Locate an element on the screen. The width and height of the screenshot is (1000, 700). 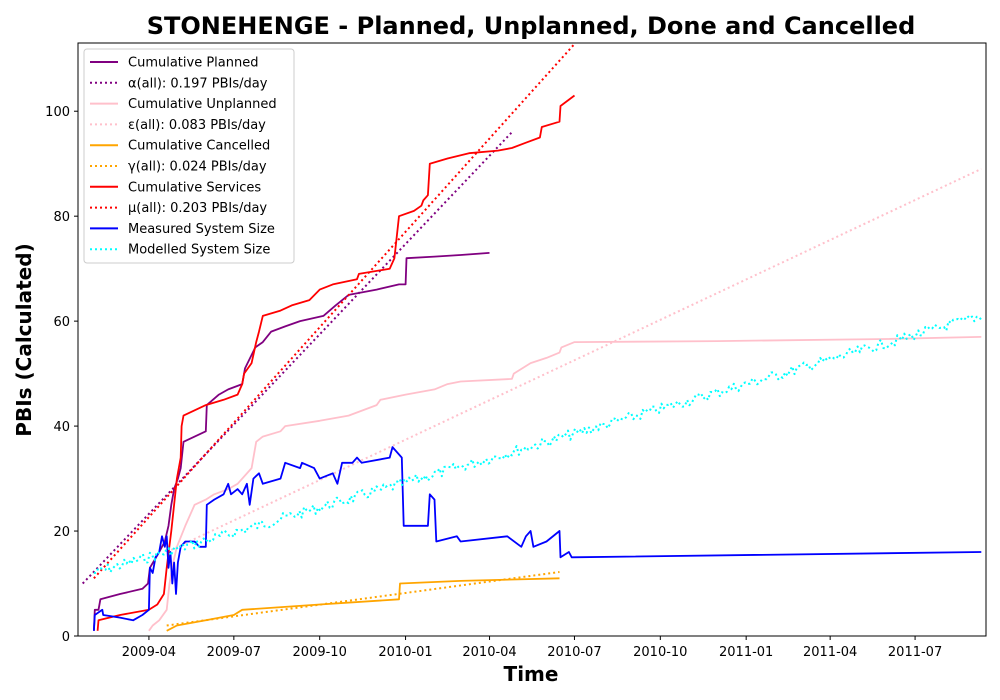
x-tick-label: 2011-01 is located at coordinates (746, 652).